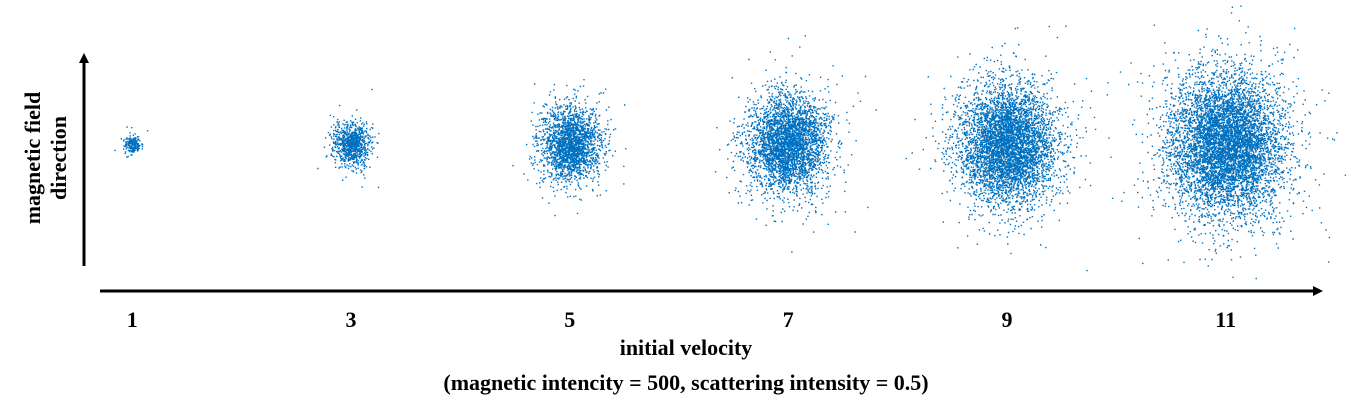  Describe the element at coordinates (569, 319) in the screenshot. I see `x-tick-label: 5` at that location.